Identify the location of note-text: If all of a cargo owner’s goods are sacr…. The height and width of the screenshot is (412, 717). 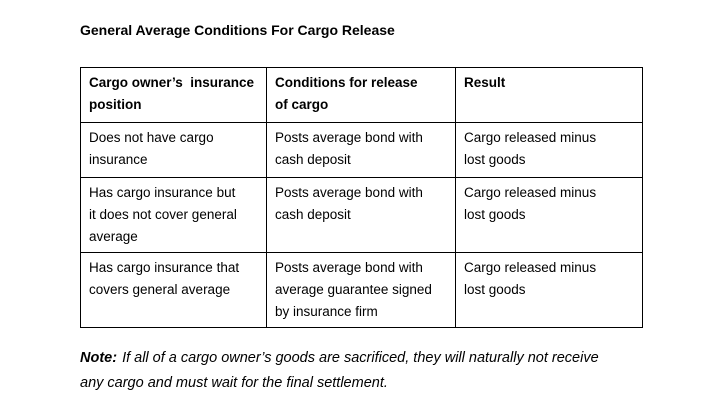
(339, 370).